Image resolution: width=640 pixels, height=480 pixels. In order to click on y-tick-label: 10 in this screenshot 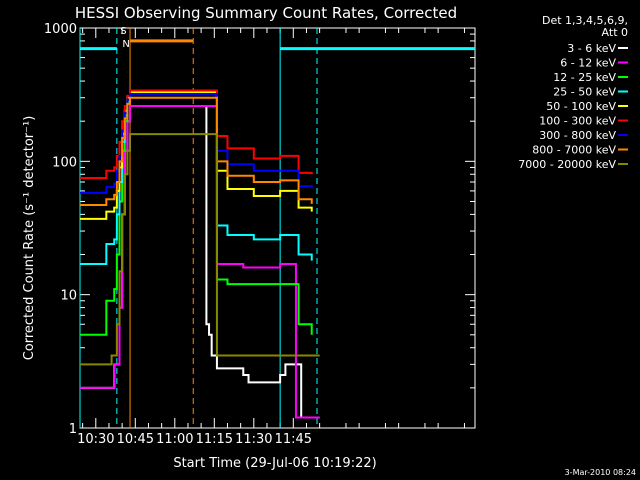, I will do `click(68, 296)`.